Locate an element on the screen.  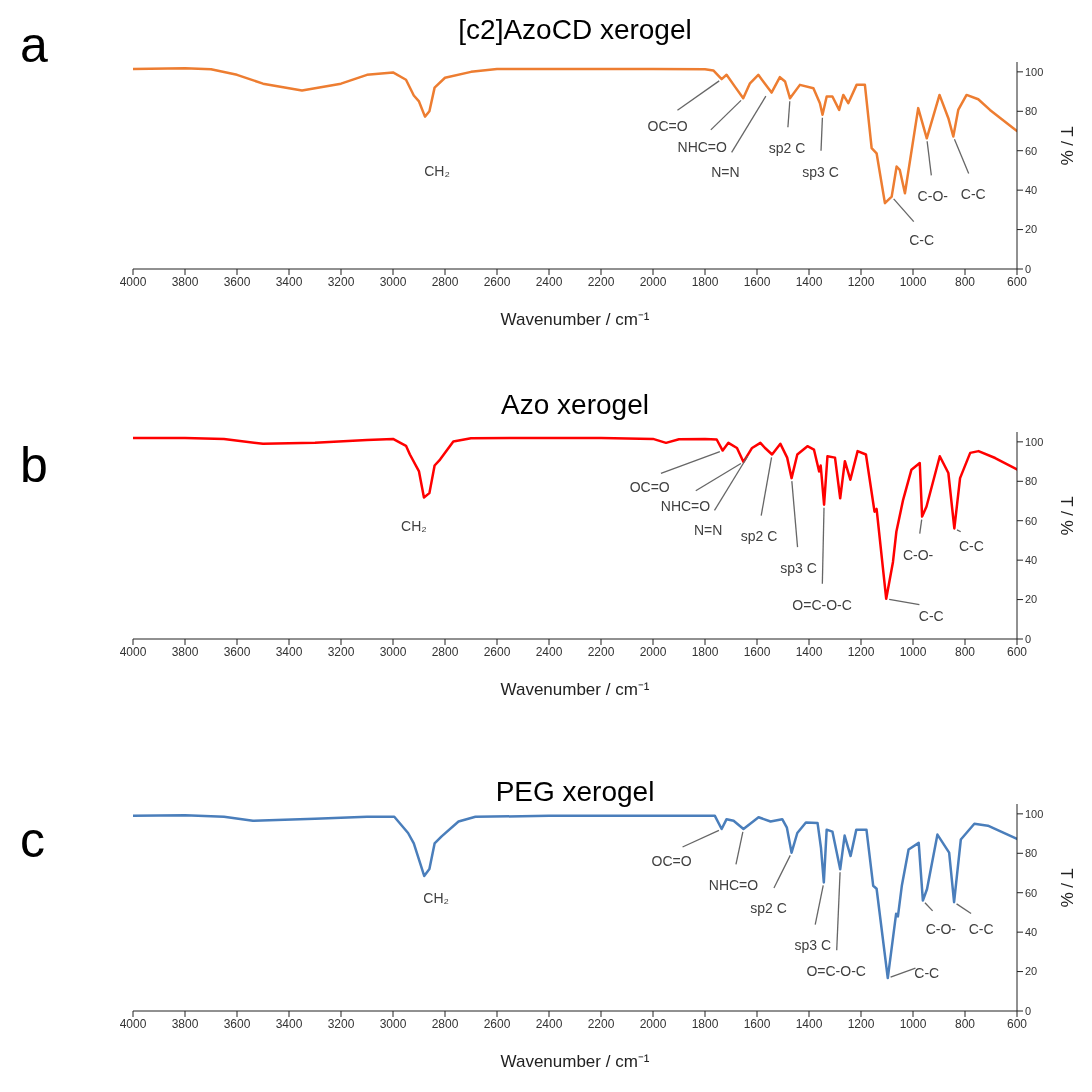
annotation: O=C-O-C is located at coordinates (822, 604).